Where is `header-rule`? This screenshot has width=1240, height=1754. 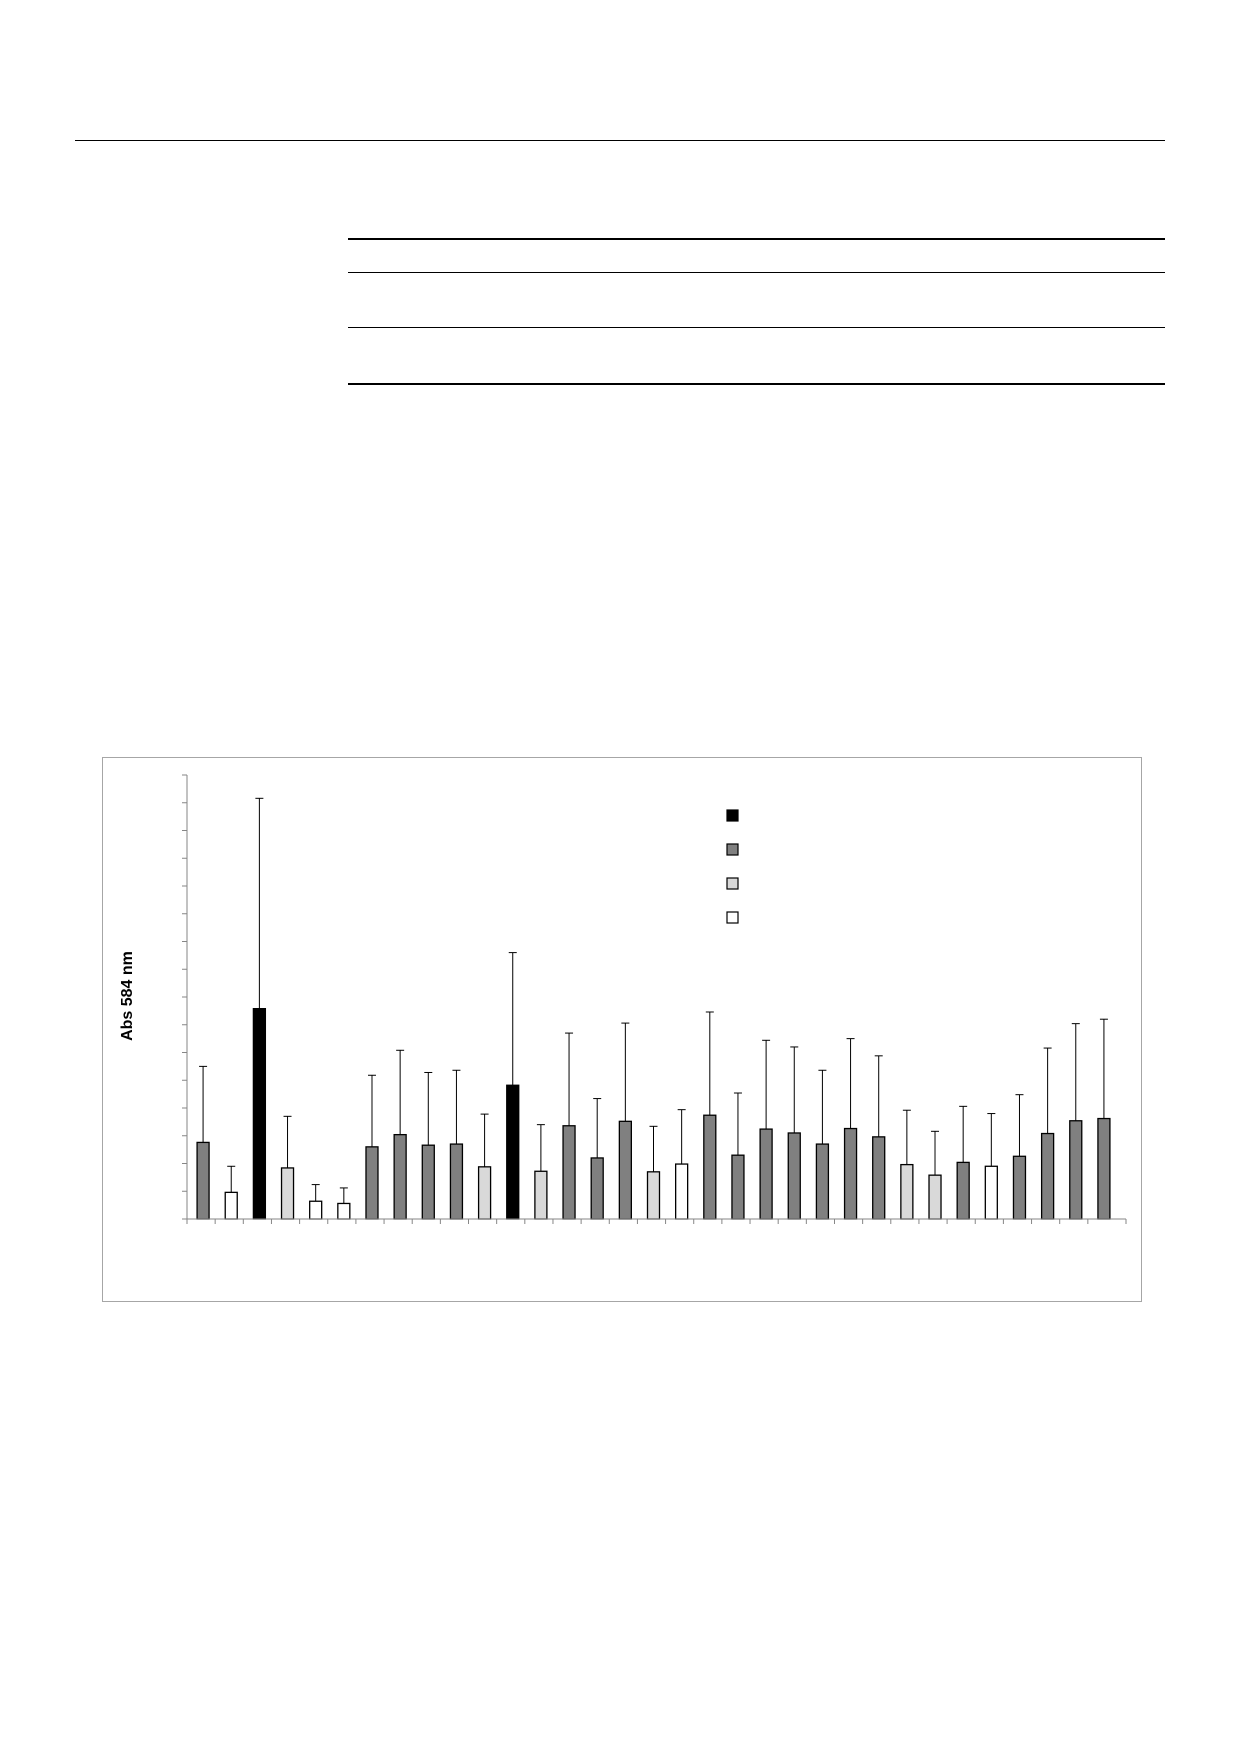 header-rule is located at coordinates (620, 140).